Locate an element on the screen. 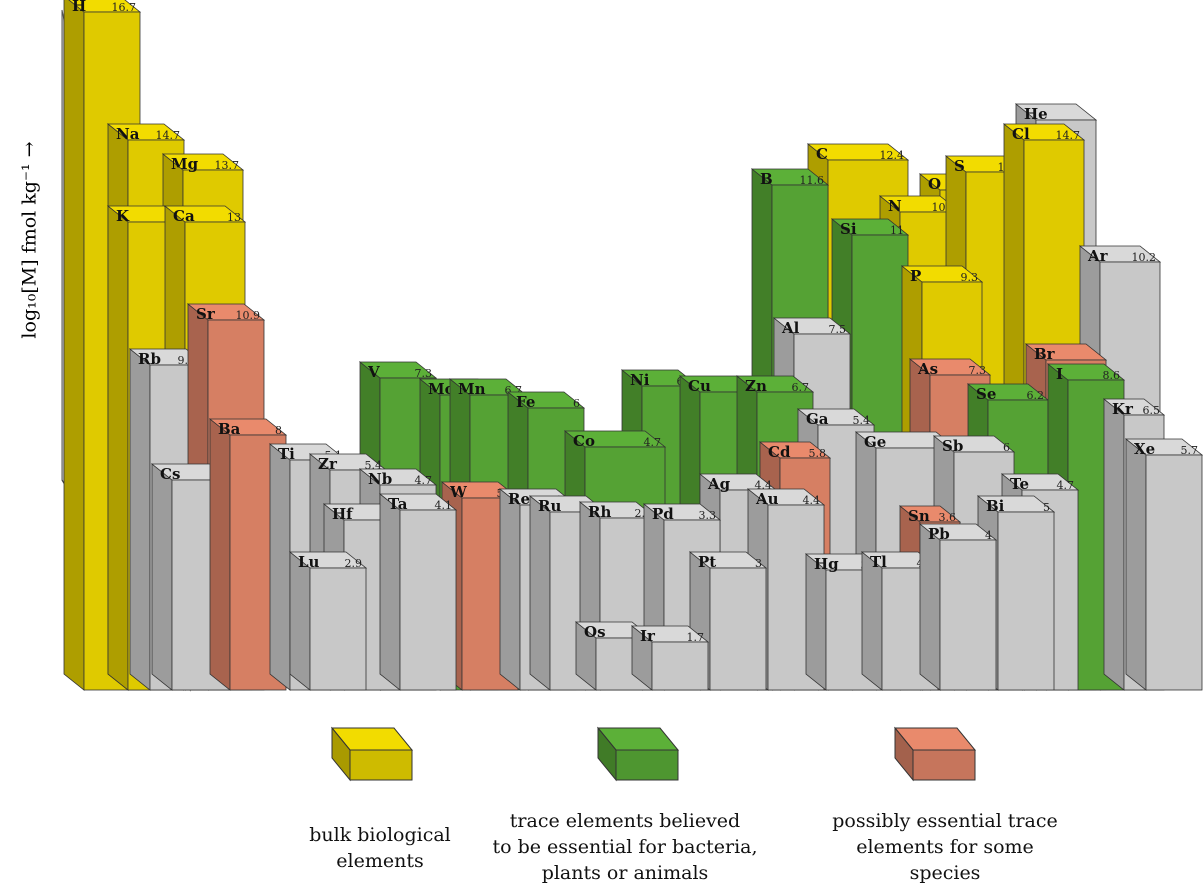 This screenshot has height=894, width=1203. element-value: 3 is located at coordinates (758, 563).